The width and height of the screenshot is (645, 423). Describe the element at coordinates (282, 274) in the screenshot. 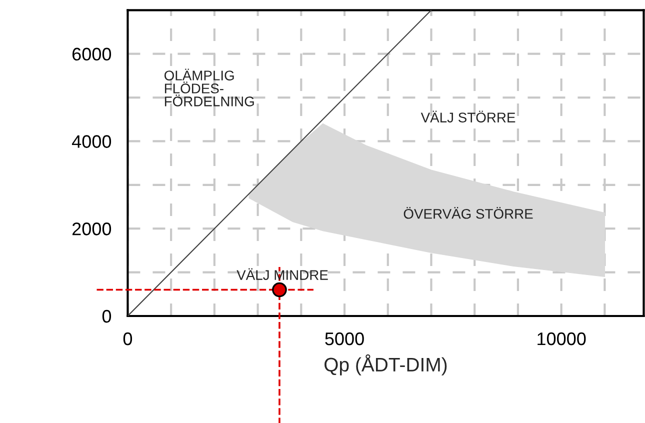

I see `annotation: VÄLJ MINDRE` at that location.